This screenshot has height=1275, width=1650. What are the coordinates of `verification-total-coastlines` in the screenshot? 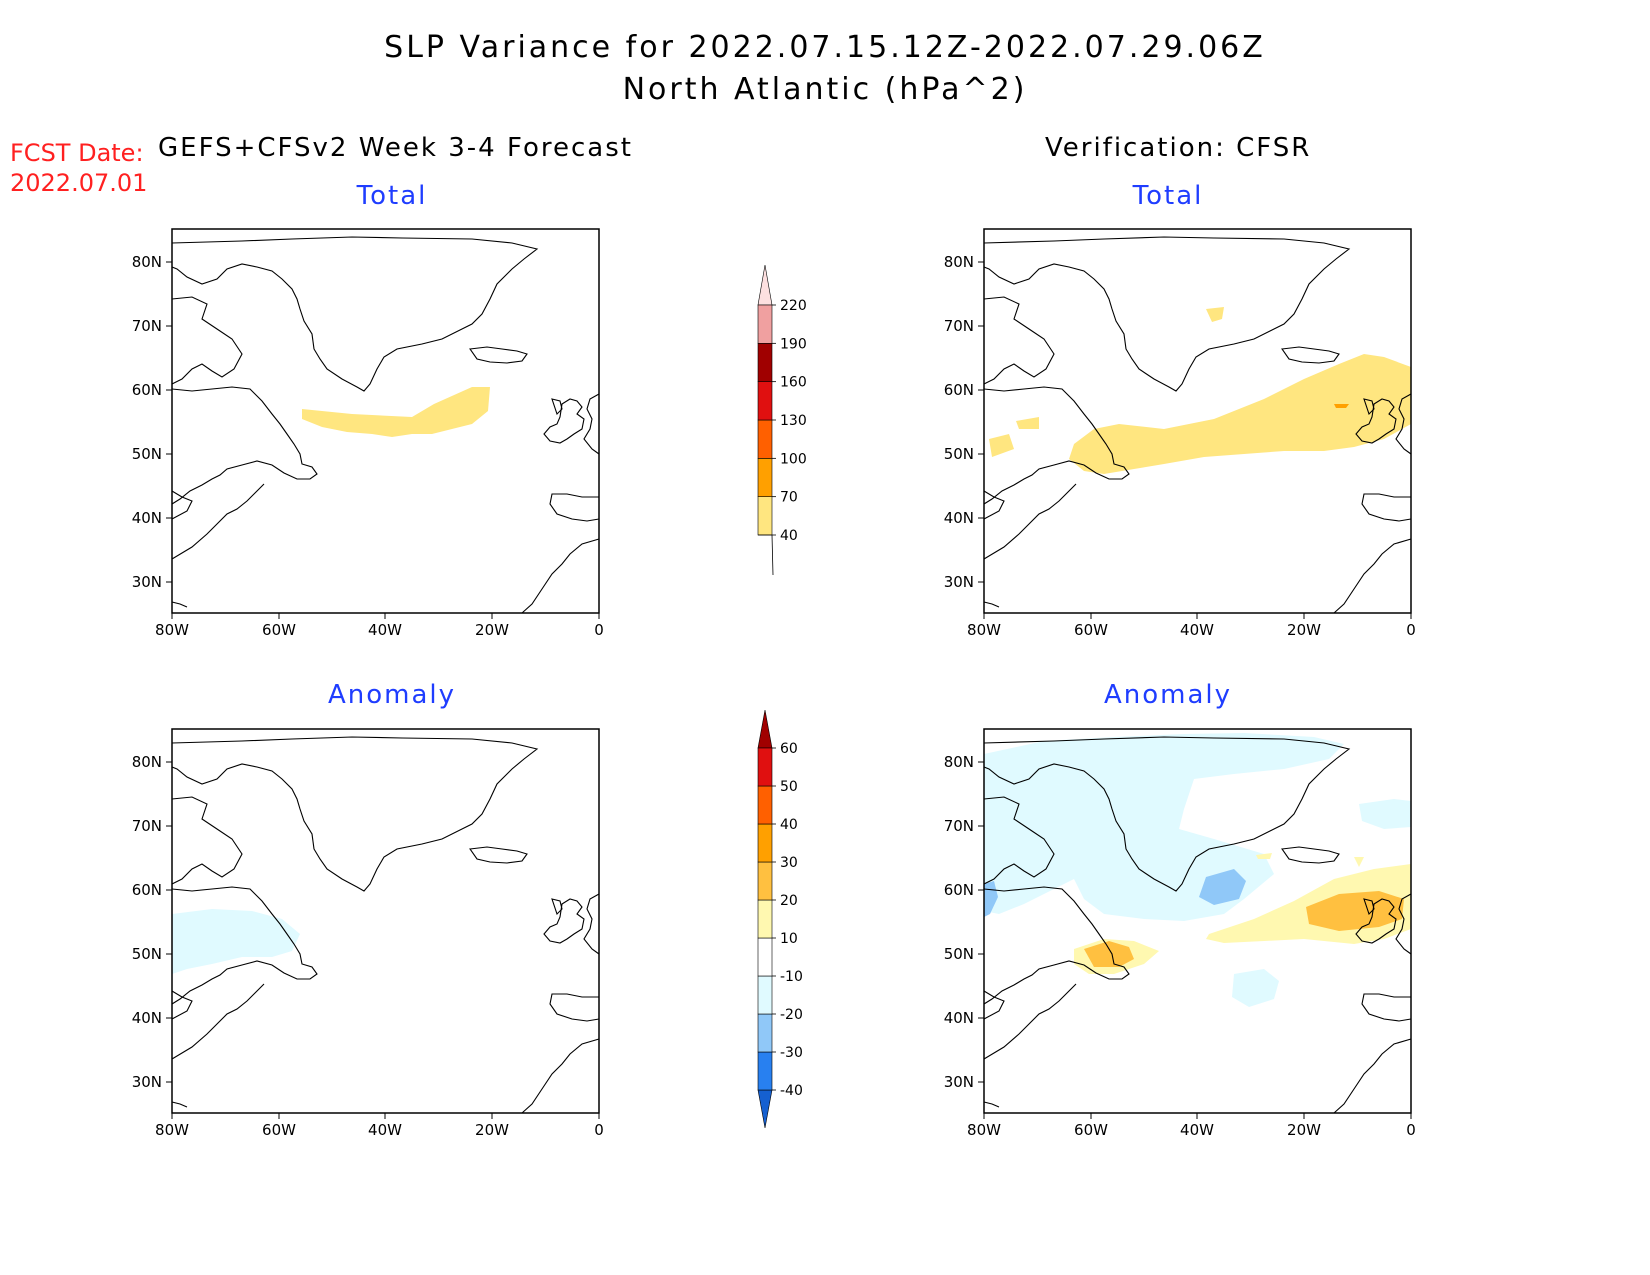 It's located at (1197, 425).